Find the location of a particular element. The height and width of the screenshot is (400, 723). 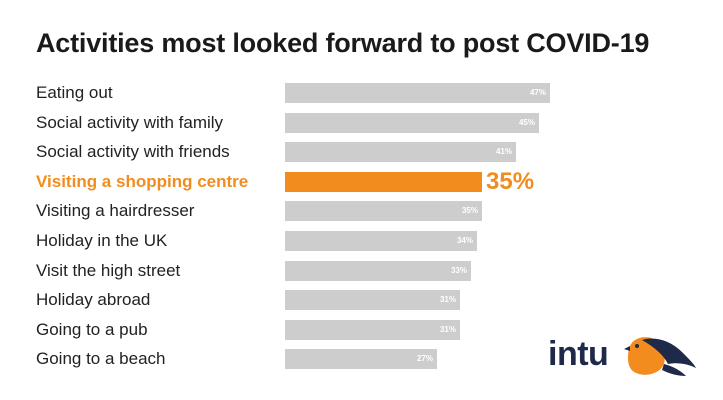

category-label: Visiting a hairdresser is located at coordinates (115, 210).